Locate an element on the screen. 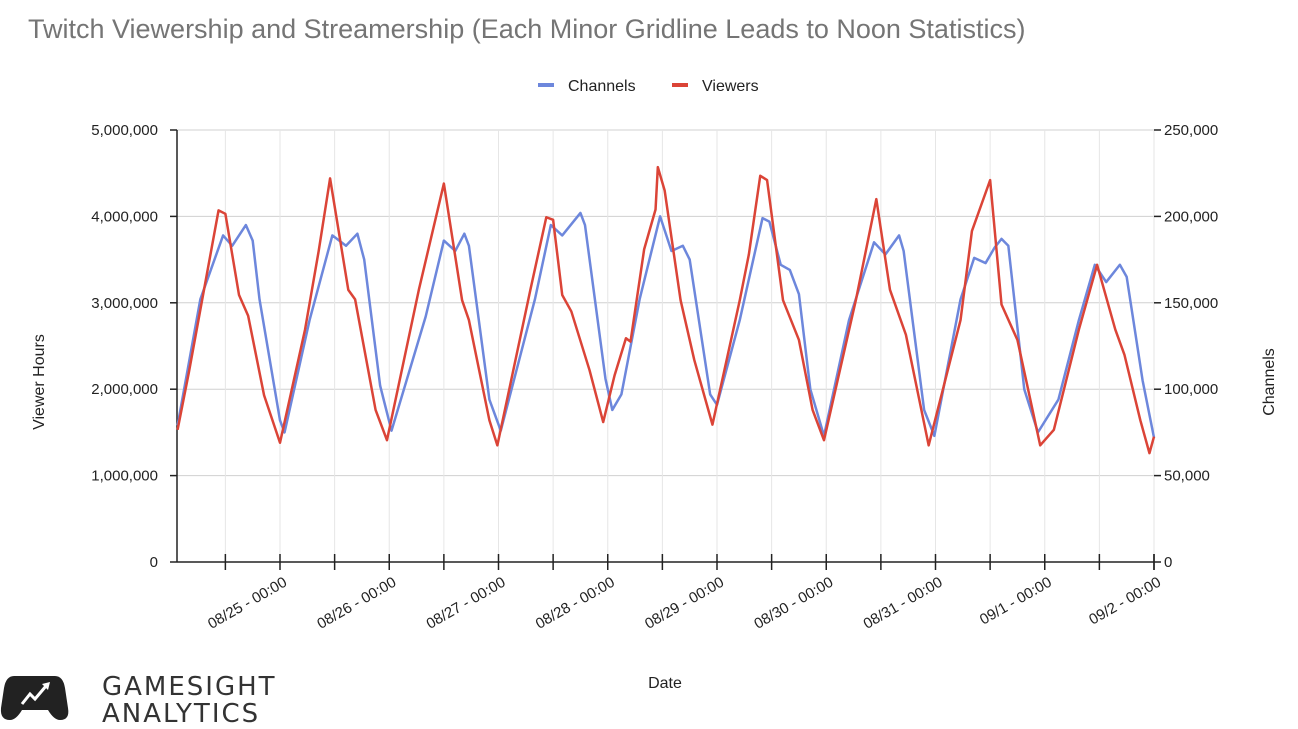  y-tick-label-left: 1,000,000 is located at coordinates (124, 476).